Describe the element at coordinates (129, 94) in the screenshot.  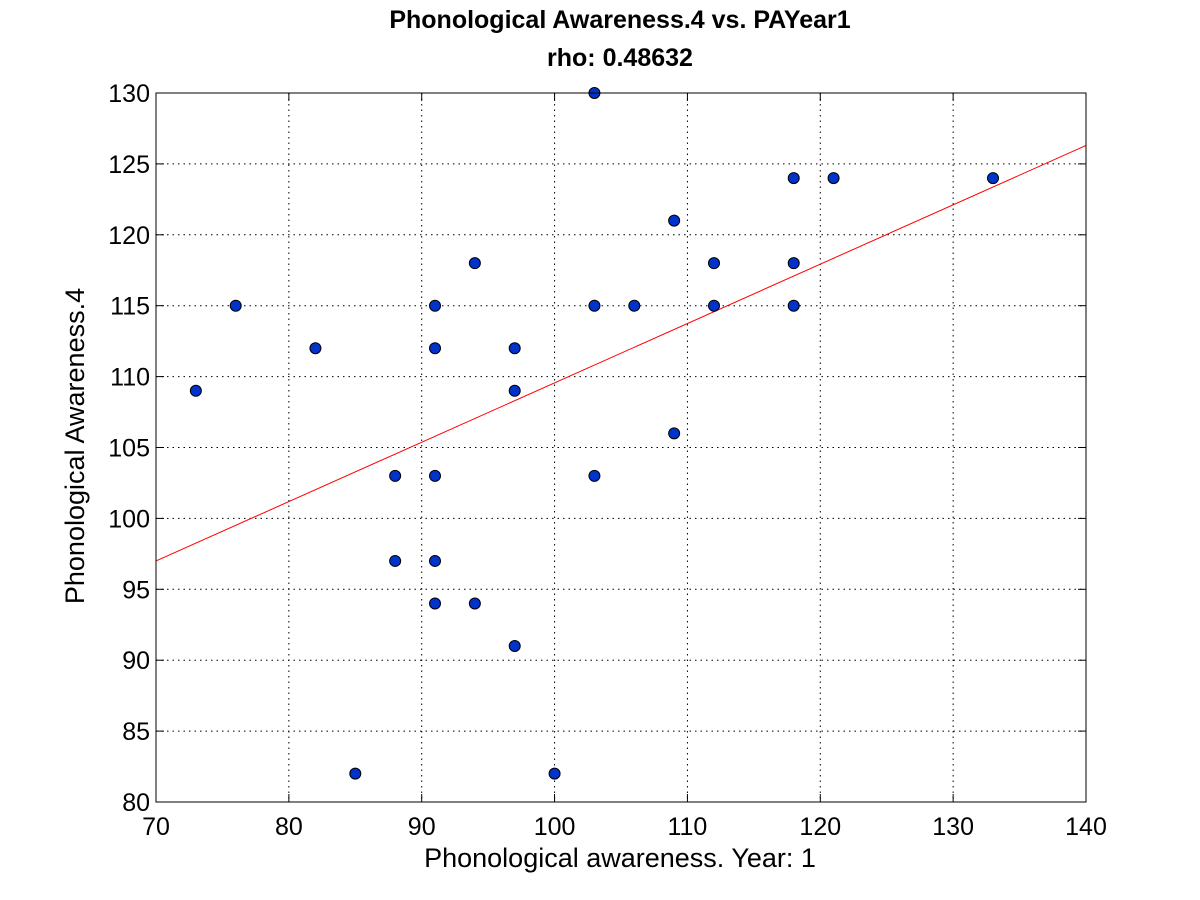
I see `y-tick-label: 130` at that location.